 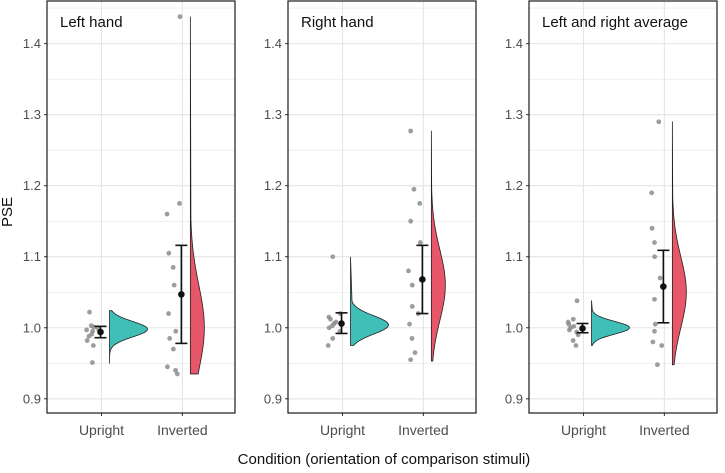 I want to click on panel-title: Left hand, so click(x=91, y=22).